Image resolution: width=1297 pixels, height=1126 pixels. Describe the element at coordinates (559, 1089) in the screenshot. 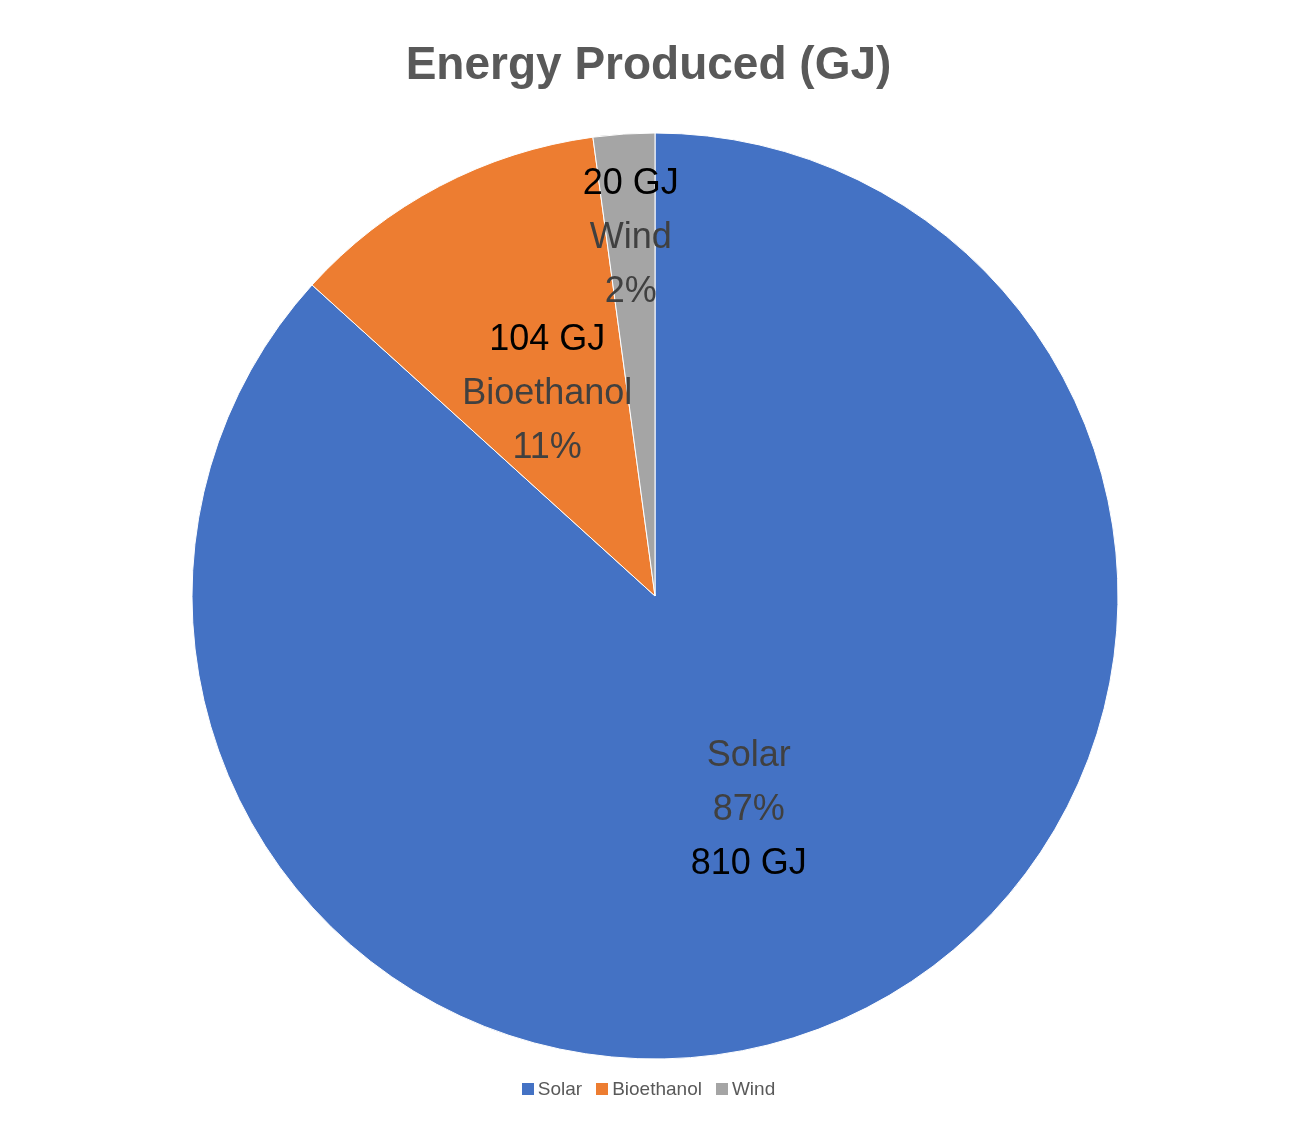

I see `legend-label: Solar` at that location.